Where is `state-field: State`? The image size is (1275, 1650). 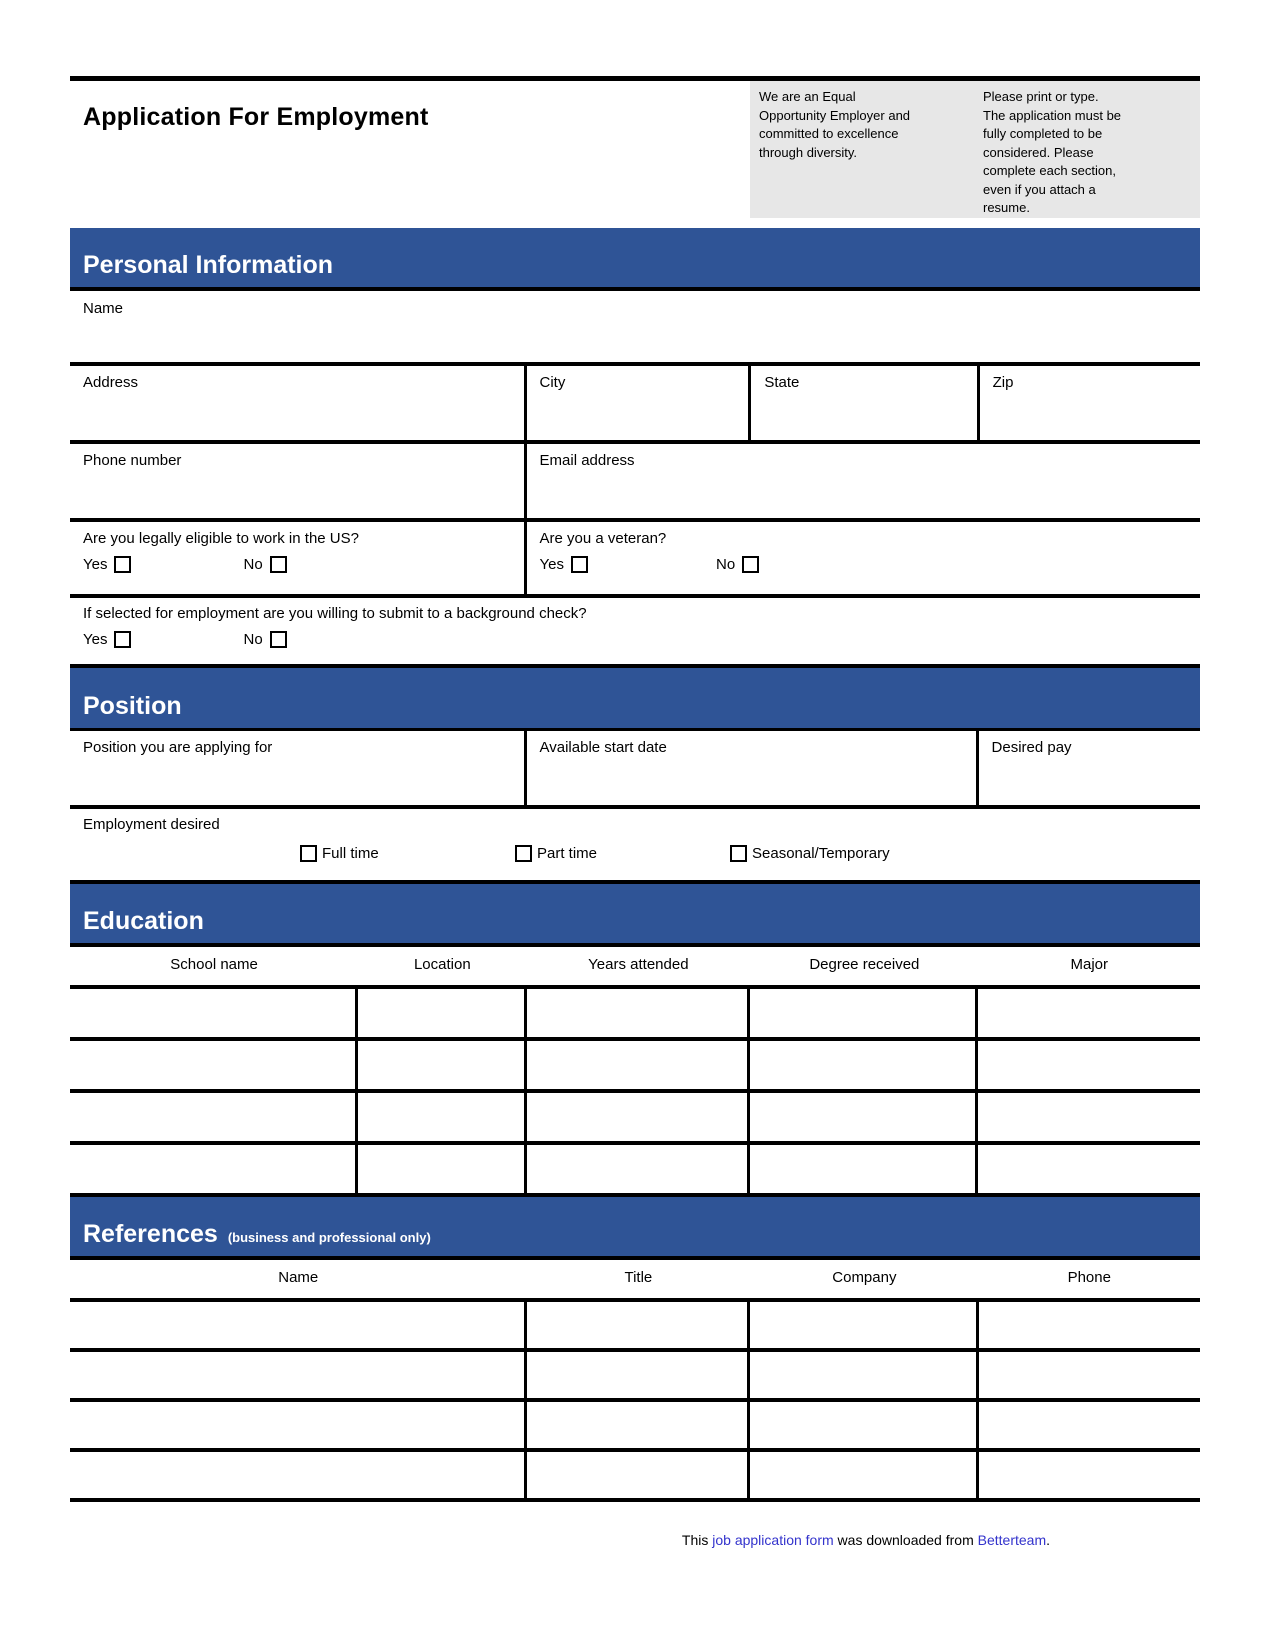
state-field: State is located at coordinates (865, 403).